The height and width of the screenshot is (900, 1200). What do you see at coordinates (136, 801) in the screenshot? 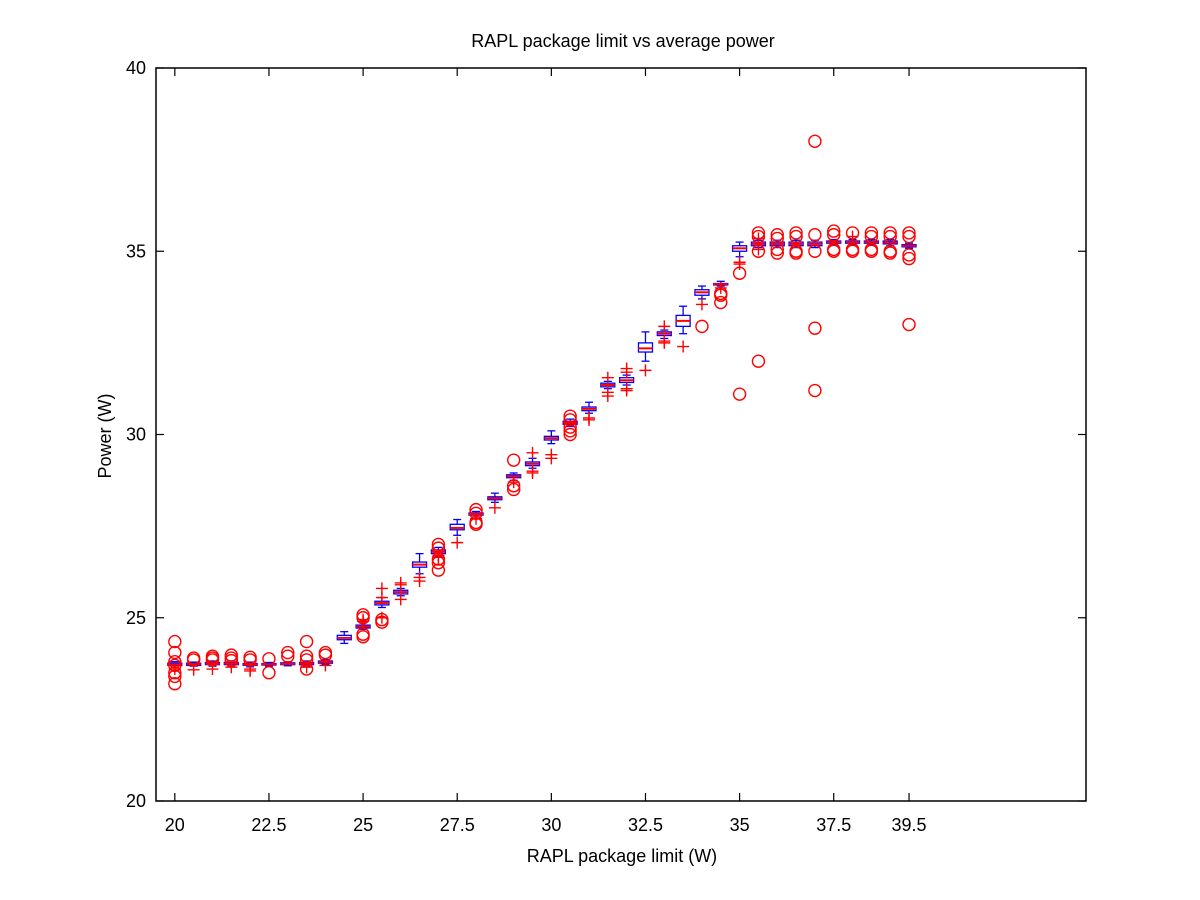
I see `y-tick-label: 20` at bounding box center [136, 801].